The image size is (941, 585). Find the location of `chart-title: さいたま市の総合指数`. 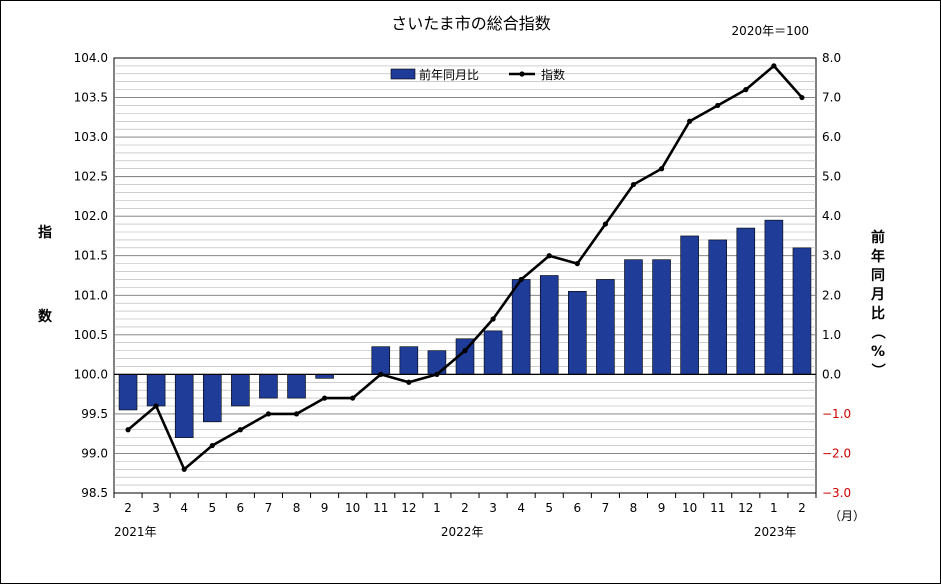

chart-title: さいたま市の総合指数 is located at coordinates (471, 23).